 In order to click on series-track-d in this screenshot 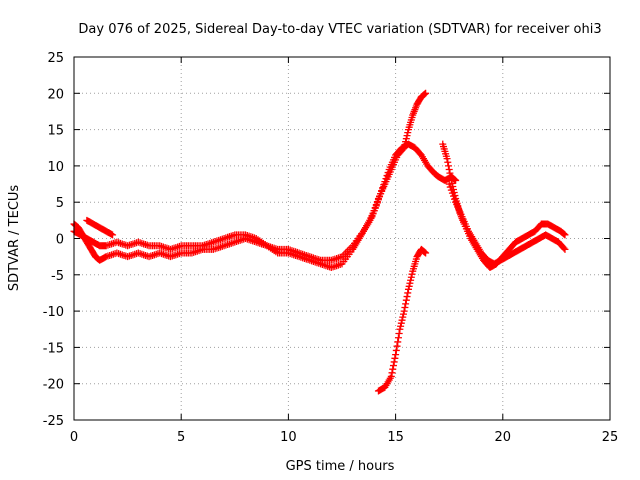, I will do `click(402, 320)`.